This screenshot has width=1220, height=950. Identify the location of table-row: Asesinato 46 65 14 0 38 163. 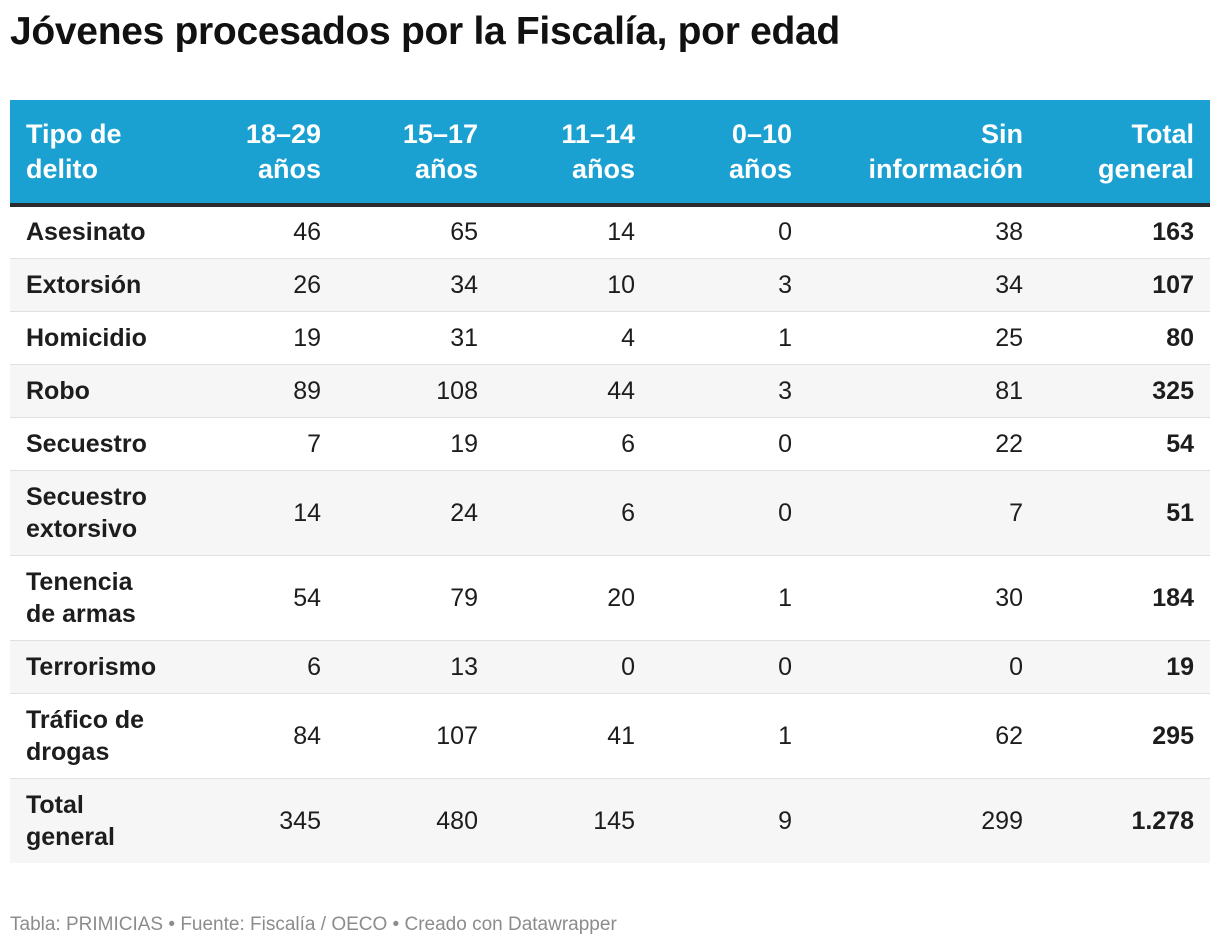
(610, 232).